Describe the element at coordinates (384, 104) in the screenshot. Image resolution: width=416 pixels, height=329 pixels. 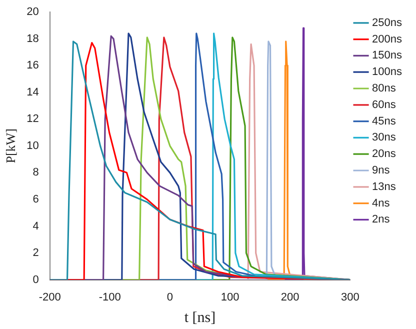
I see `legend-label: 60ns` at that location.